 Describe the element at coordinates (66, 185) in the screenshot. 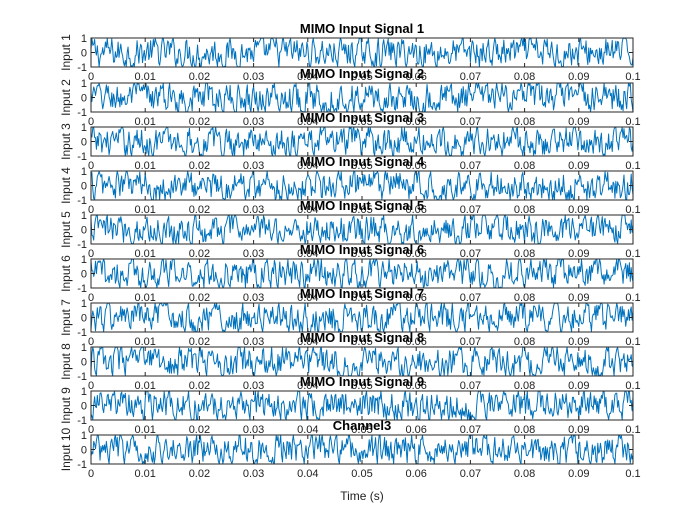

I see `y-axis-label: Input 4` at that location.